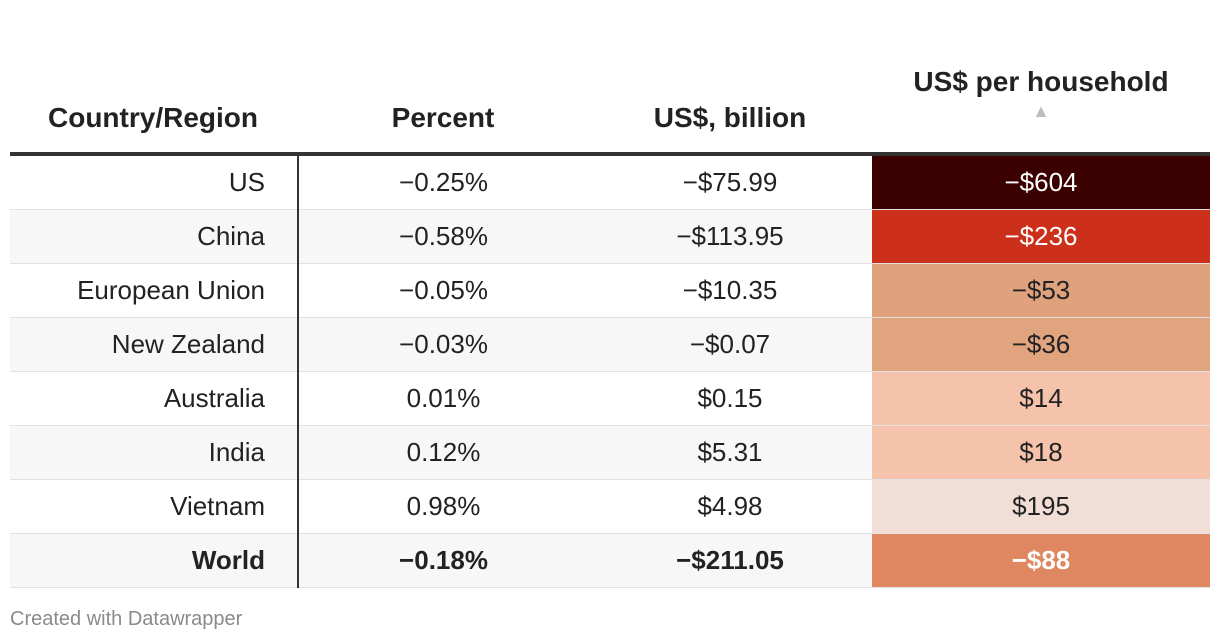 The height and width of the screenshot is (644, 1220). What do you see at coordinates (1041, 560) in the screenshot?
I see `per-household-cell: −$88` at bounding box center [1041, 560].